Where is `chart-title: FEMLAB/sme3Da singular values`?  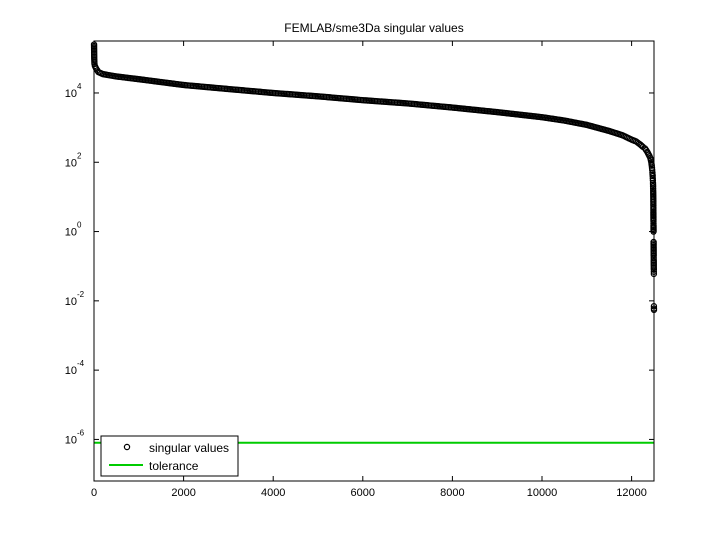
chart-title: FEMLAB/sme3Da singular values is located at coordinates (373, 28).